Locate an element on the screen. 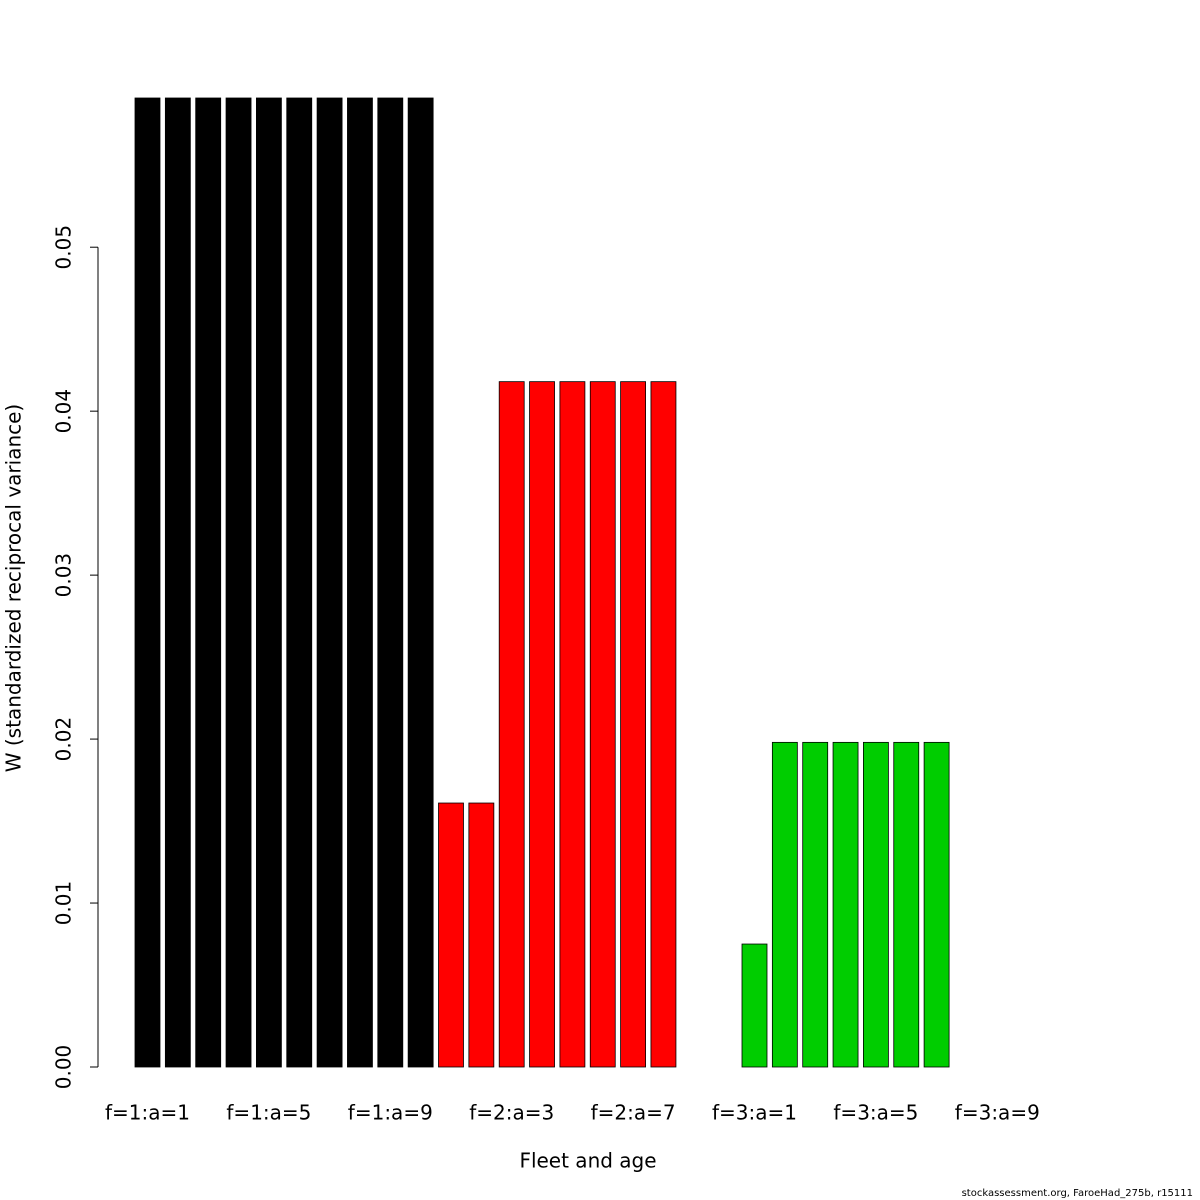  x-tick-label: f=2:a=3 is located at coordinates (511, 1113).